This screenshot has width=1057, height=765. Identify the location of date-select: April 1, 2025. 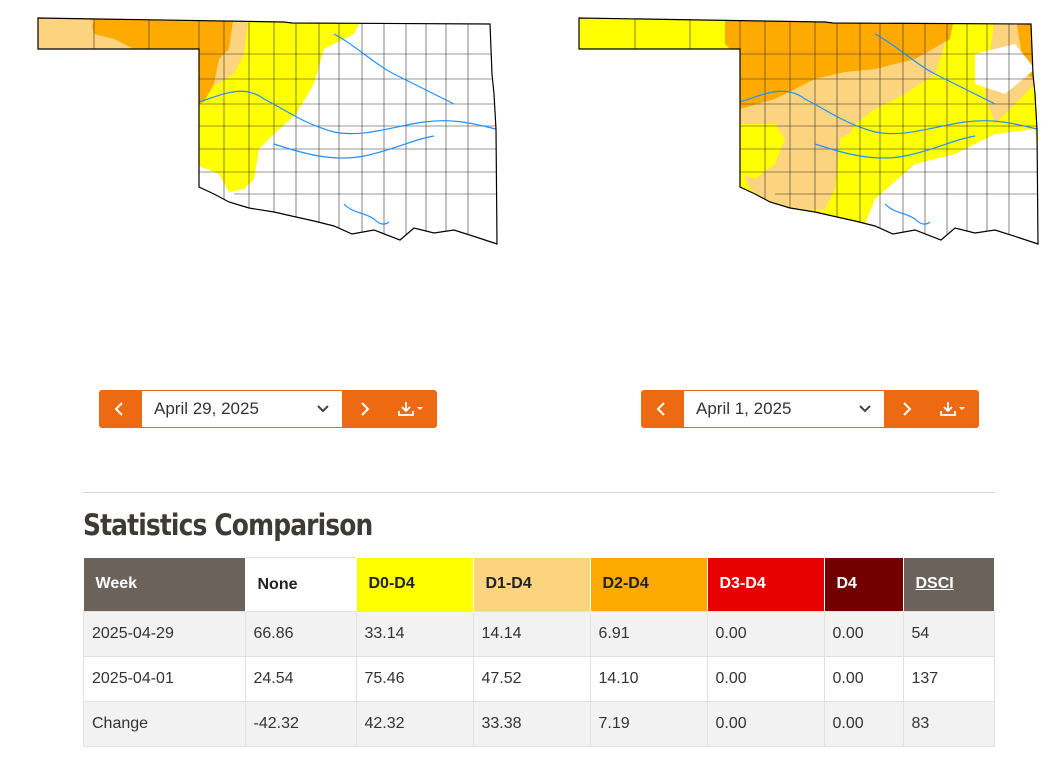
(784, 409).